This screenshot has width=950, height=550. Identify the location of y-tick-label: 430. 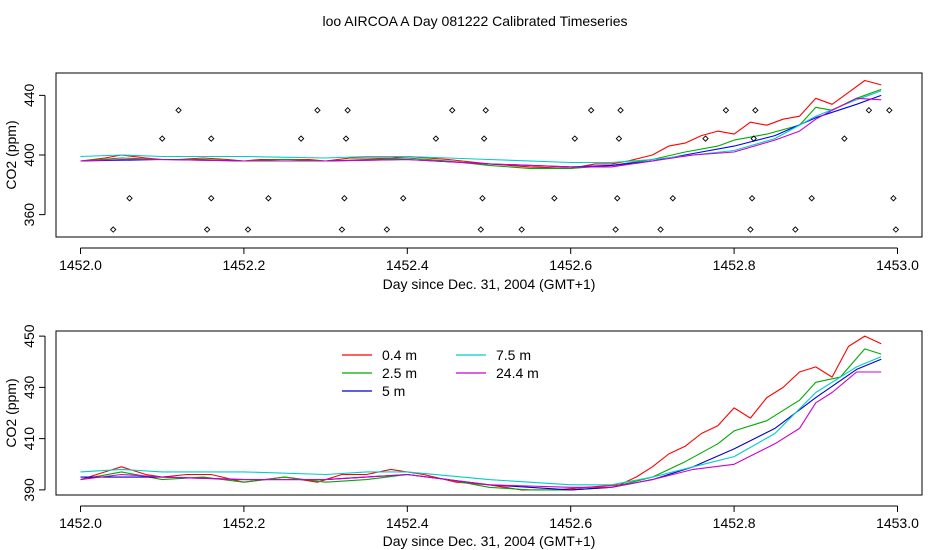
(29, 387).